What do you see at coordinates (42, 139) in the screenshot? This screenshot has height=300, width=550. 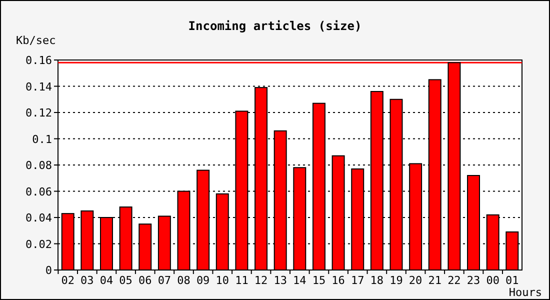 I see `y-tick-label: 0.1` at bounding box center [42, 139].